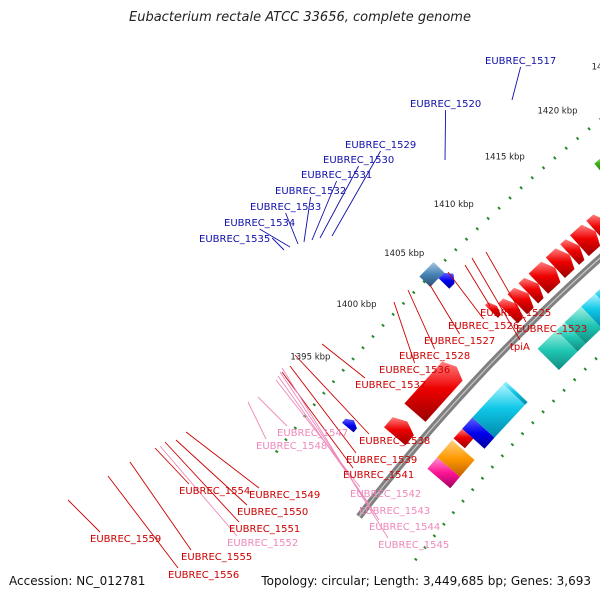 Image resolution: width=600 pixels, height=600 pixels. What do you see at coordinates (310, 357) in the screenshot?
I see `tick-label: 1395 kbp` at bounding box center [310, 357].